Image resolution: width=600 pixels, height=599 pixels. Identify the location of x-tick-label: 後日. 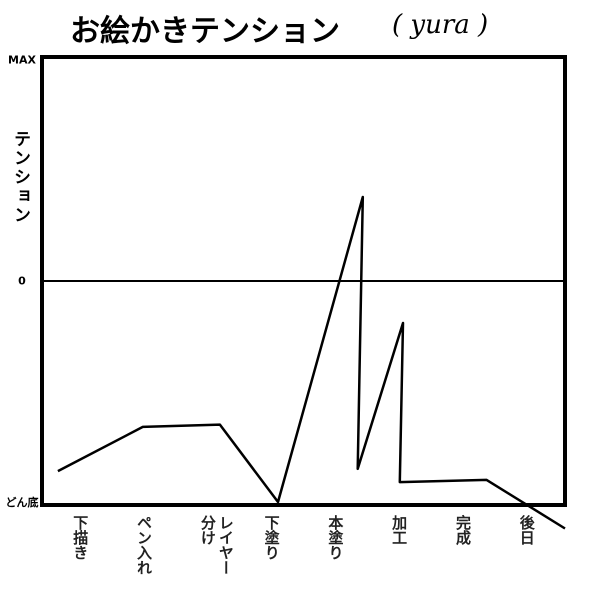
(526, 530).